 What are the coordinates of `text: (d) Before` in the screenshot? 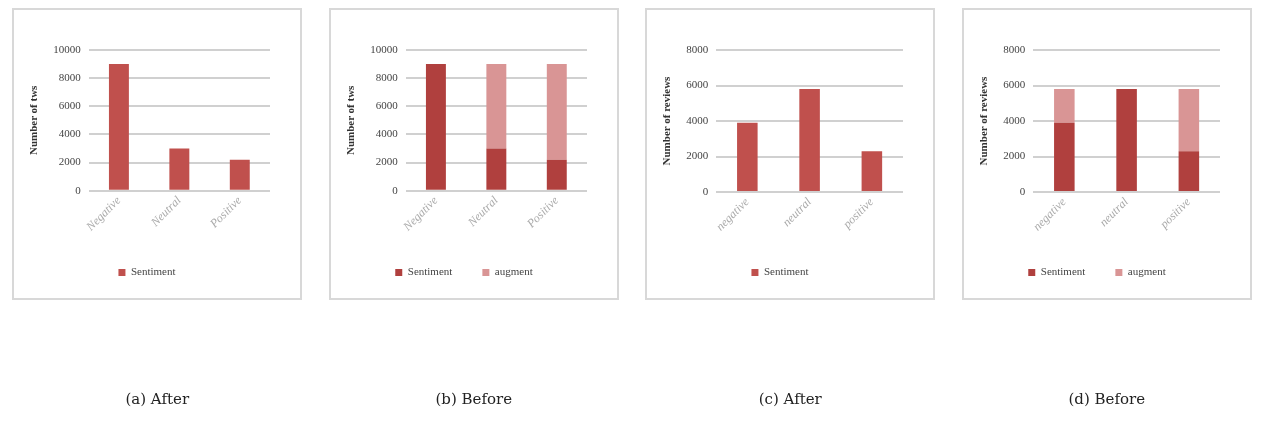 It's located at (1107, 399).